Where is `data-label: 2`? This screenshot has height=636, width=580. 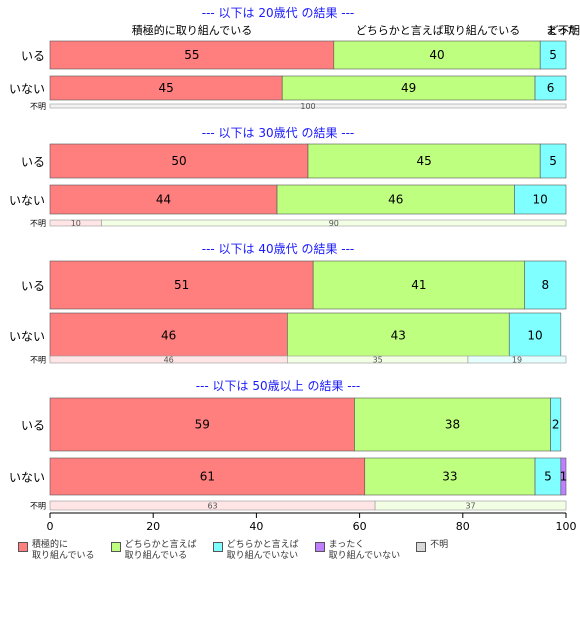 data-label: 2 is located at coordinates (556, 425).